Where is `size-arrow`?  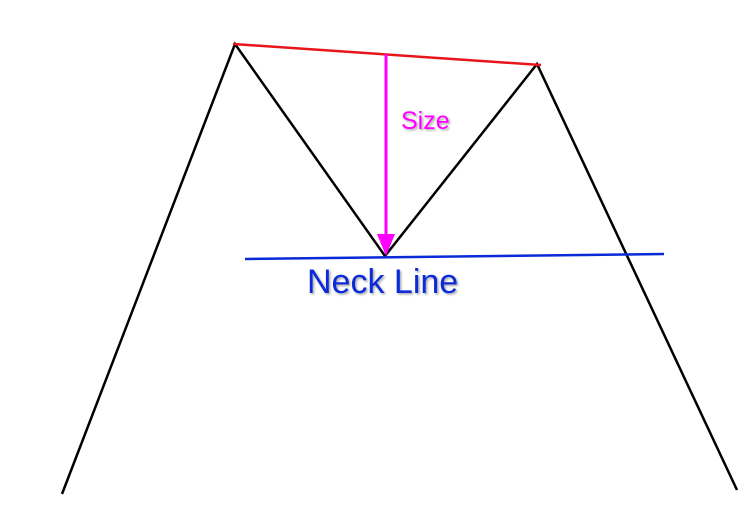
size-arrow is located at coordinates (386, 155).